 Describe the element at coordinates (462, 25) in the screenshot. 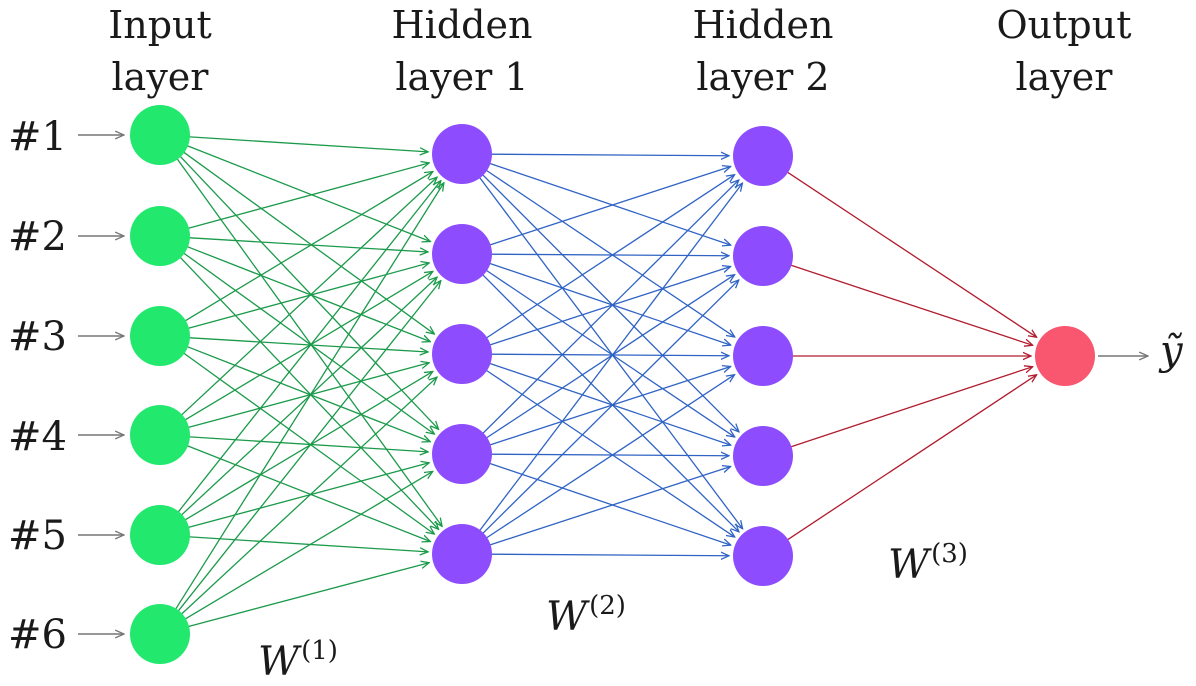

I see `hidden-layer-1-title-line1: Hidden` at that location.